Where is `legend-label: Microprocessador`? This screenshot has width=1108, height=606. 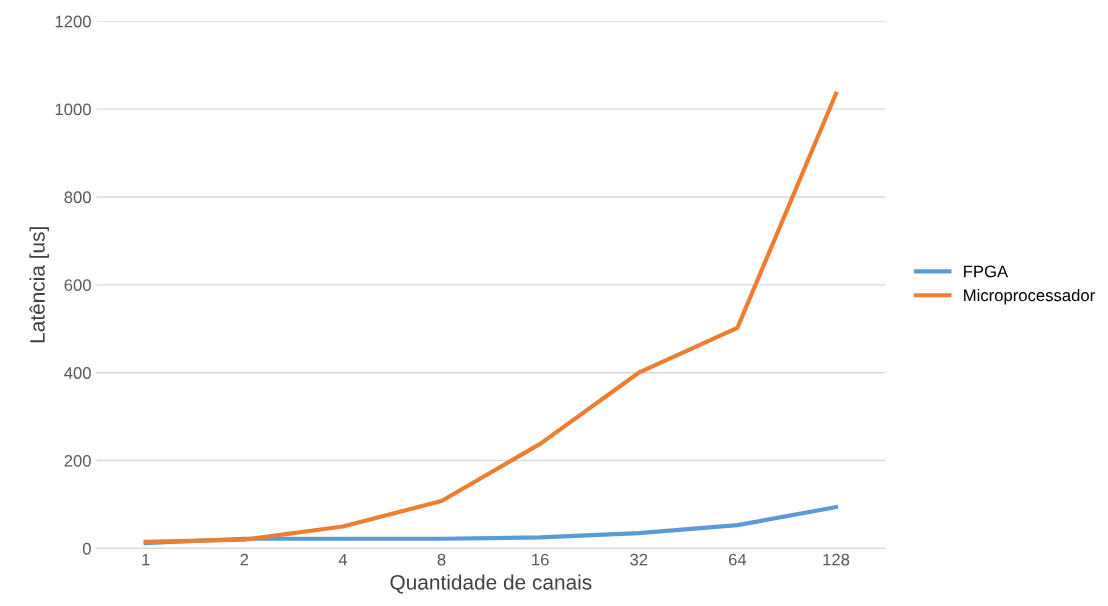
legend-label: Microprocessador is located at coordinates (1029, 296).